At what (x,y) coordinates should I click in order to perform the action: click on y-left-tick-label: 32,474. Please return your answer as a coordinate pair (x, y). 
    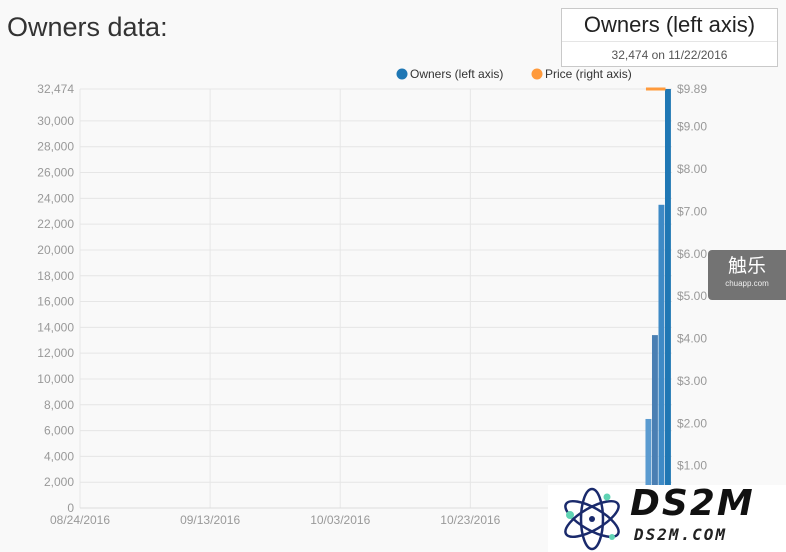
    Looking at the image, I should click on (55, 89).